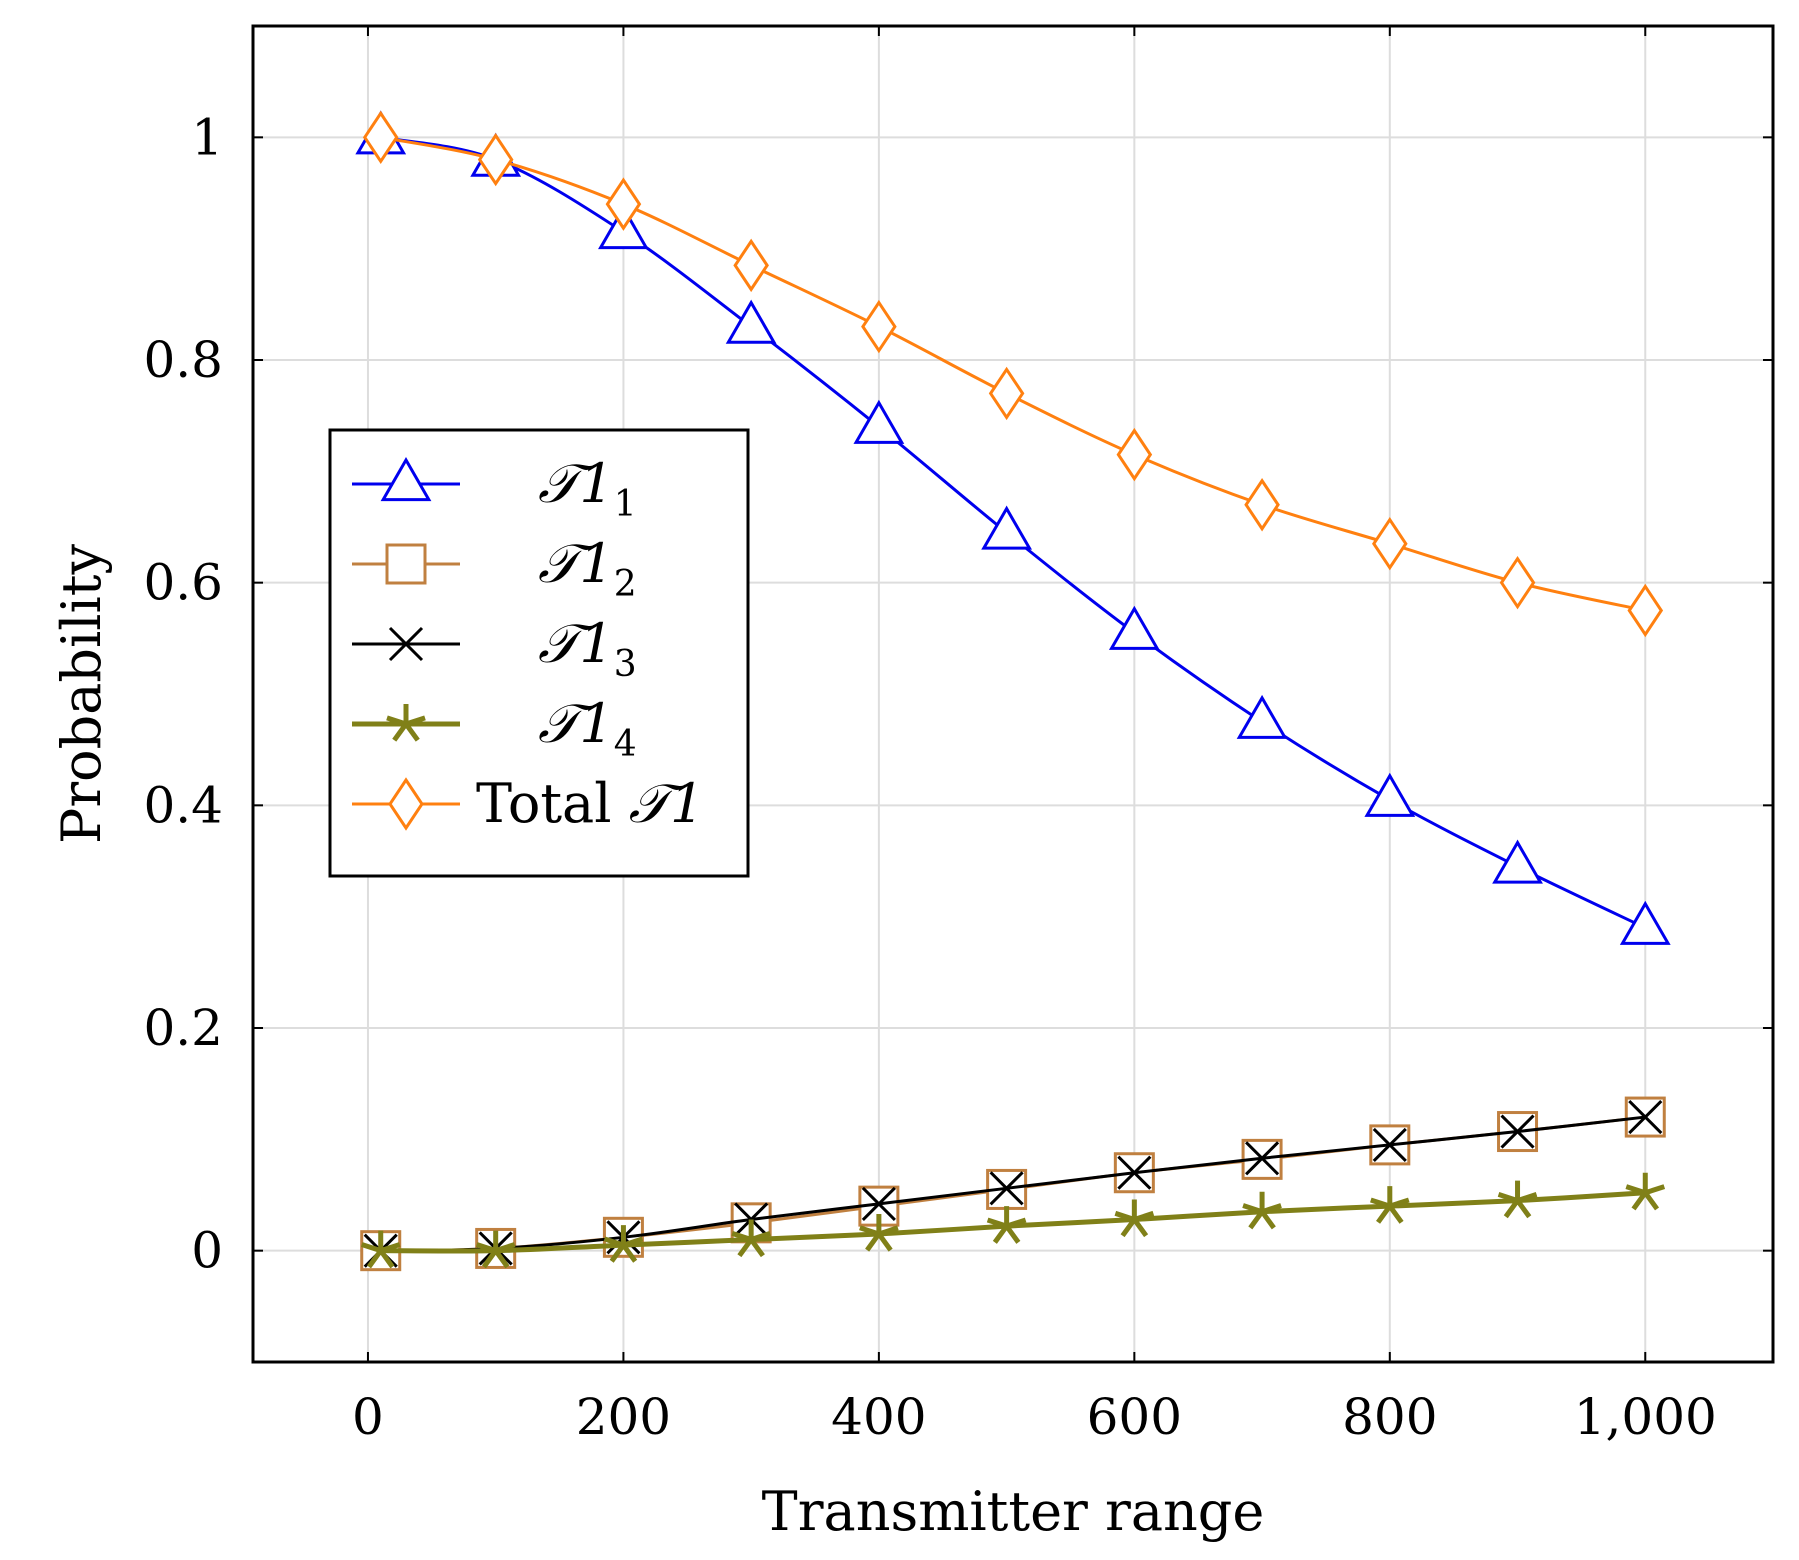 The width and height of the screenshot is (1799, 1560). What do you see at coordinates (1034, 1417) in the screenshot?
I see `x-tick-labels: 0 200 400 600 800 1,000` at bounding box center [1034, 1417].